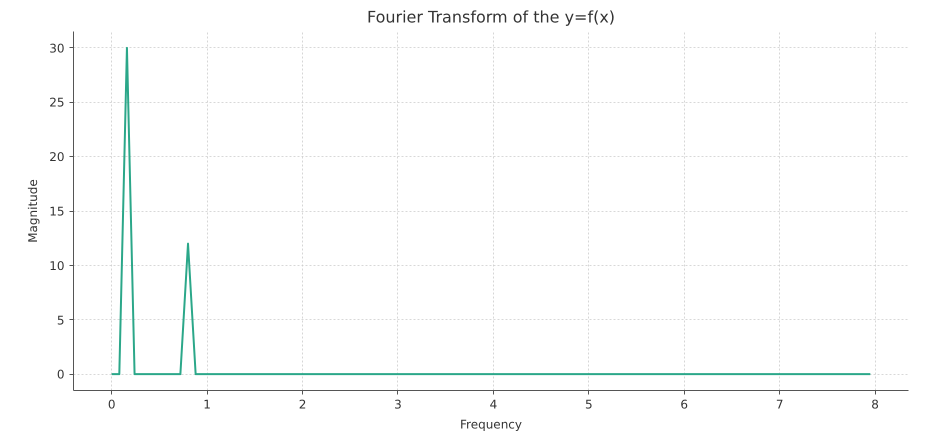  I want to click on x-tick-label: 7, so click(780, 405).